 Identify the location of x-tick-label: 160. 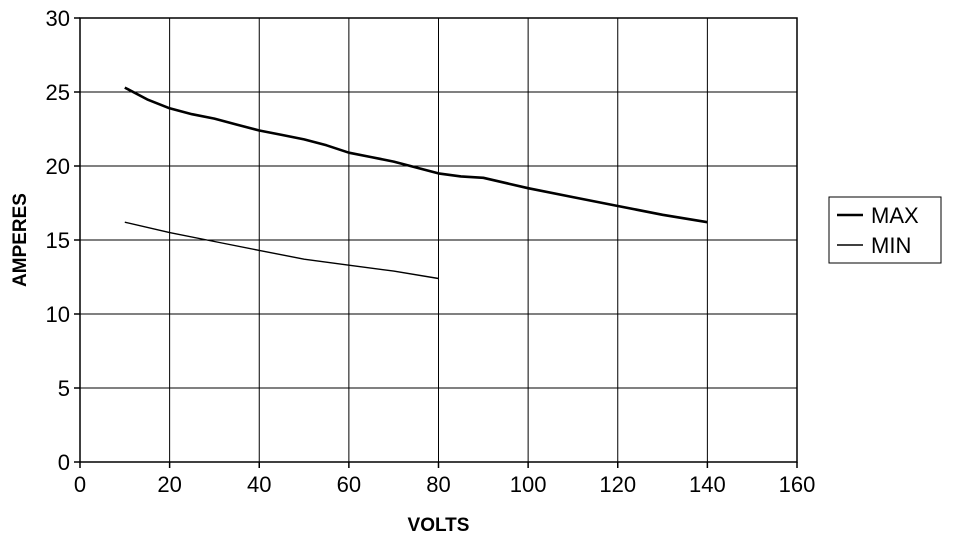
(797, 484).